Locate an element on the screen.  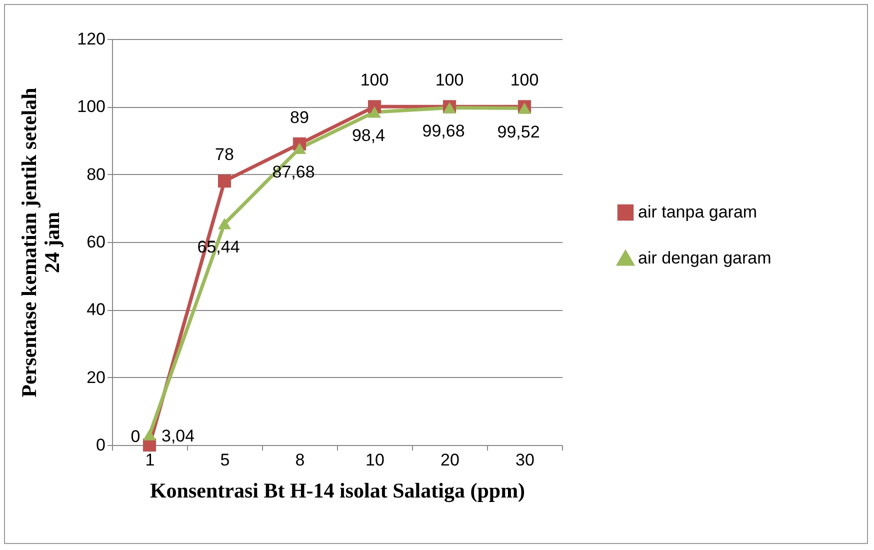
data-label: 99,68 is located at coordinates (443, 131).